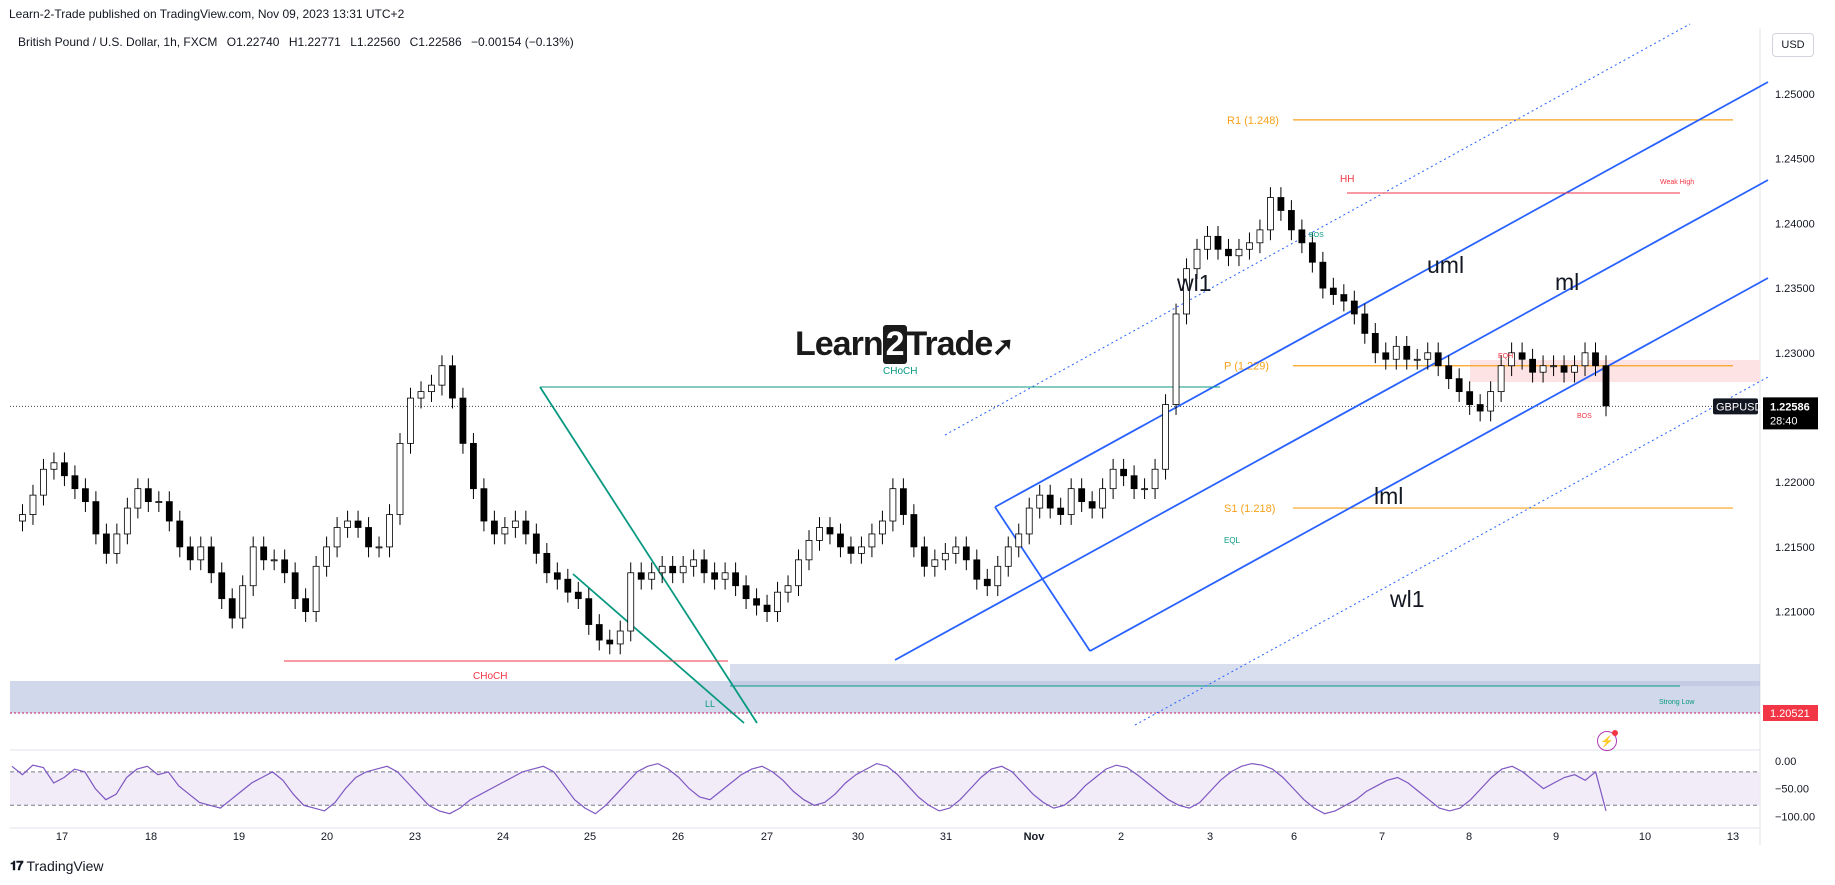 The width and height of the screenshot is (1835, 885). I want to click on x-tick-label: Nov, so click(1035, 837).